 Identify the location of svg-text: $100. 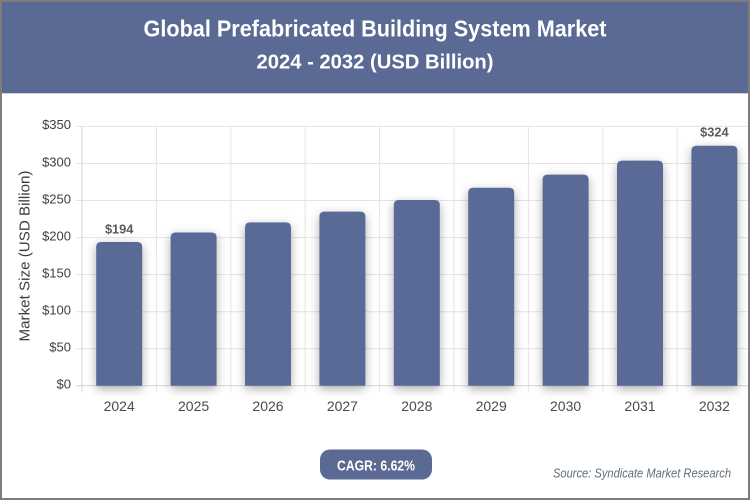
(56, 310).